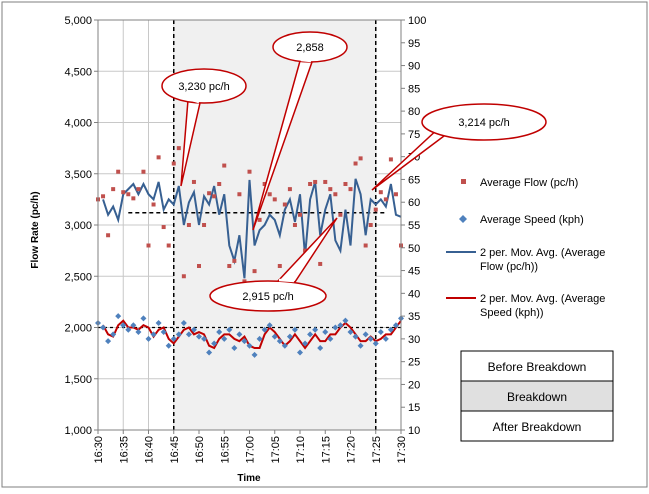  I want to click on y-tick-label: 2,500, so click(78, 277).